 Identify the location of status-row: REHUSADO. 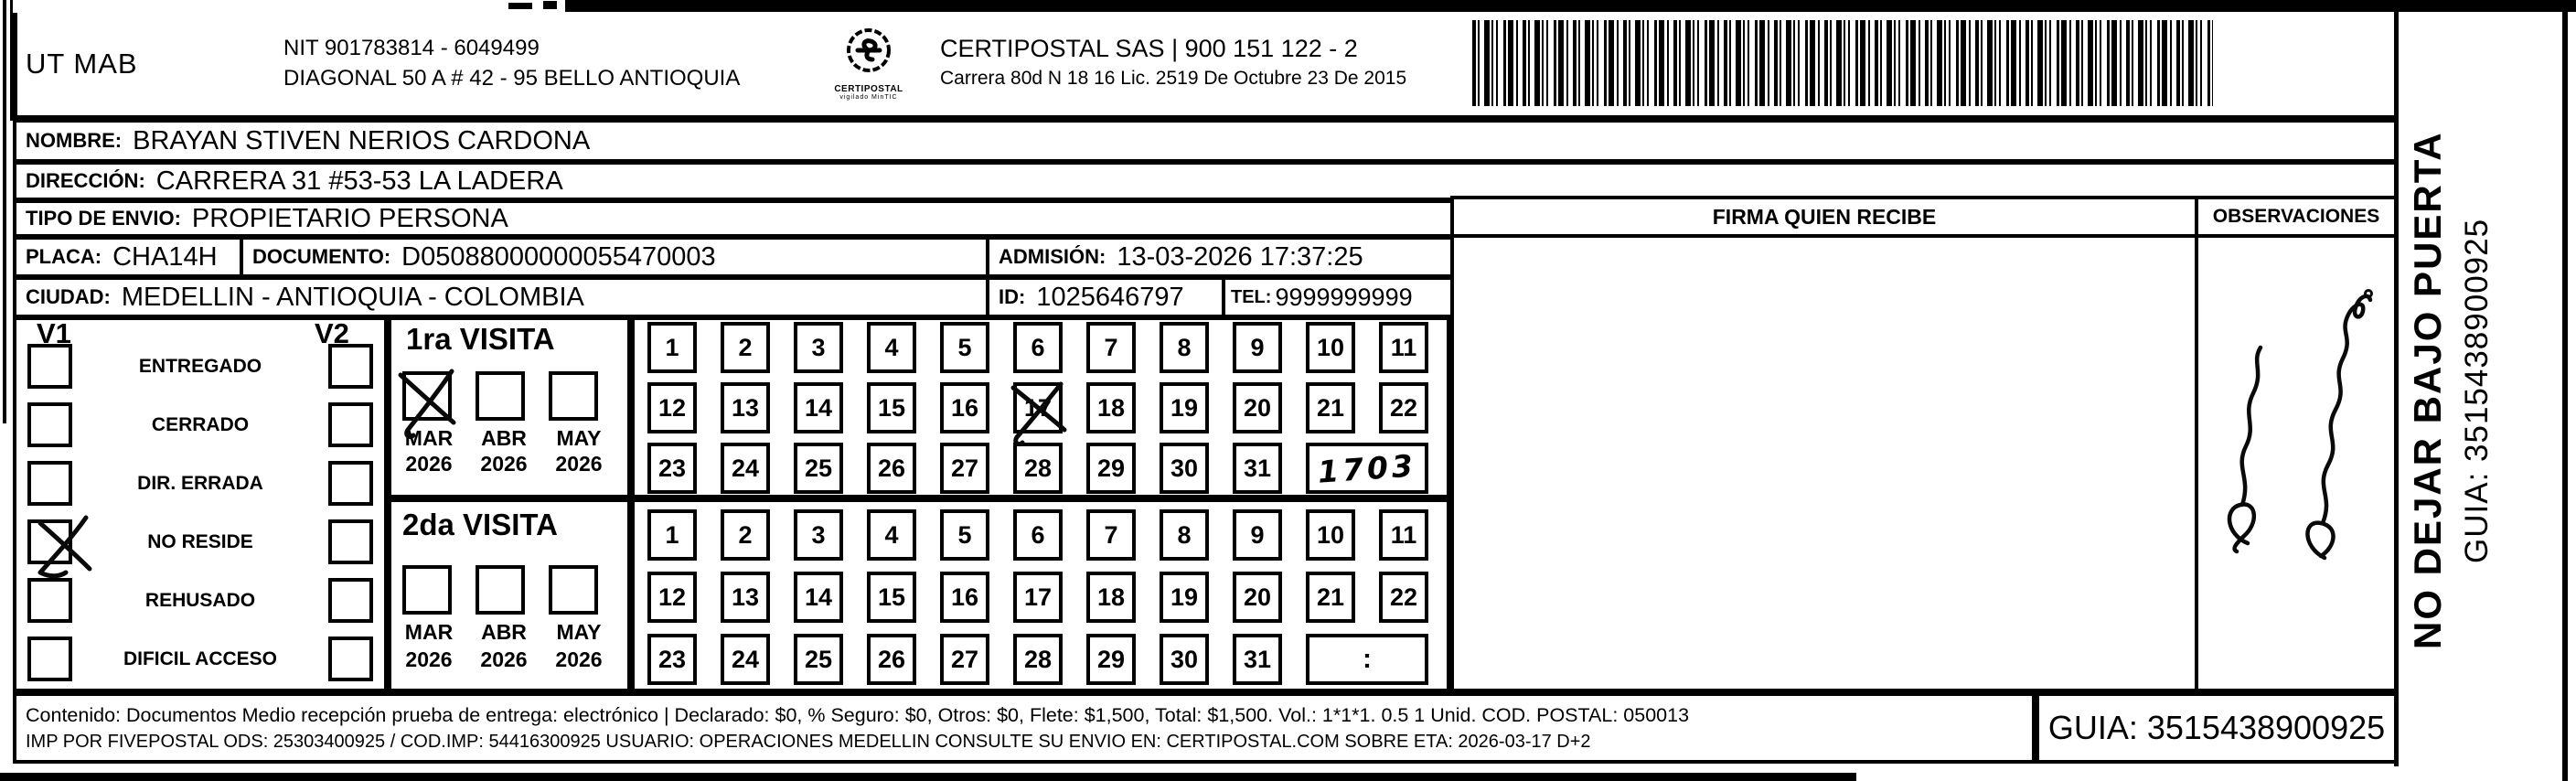
(200, 600).